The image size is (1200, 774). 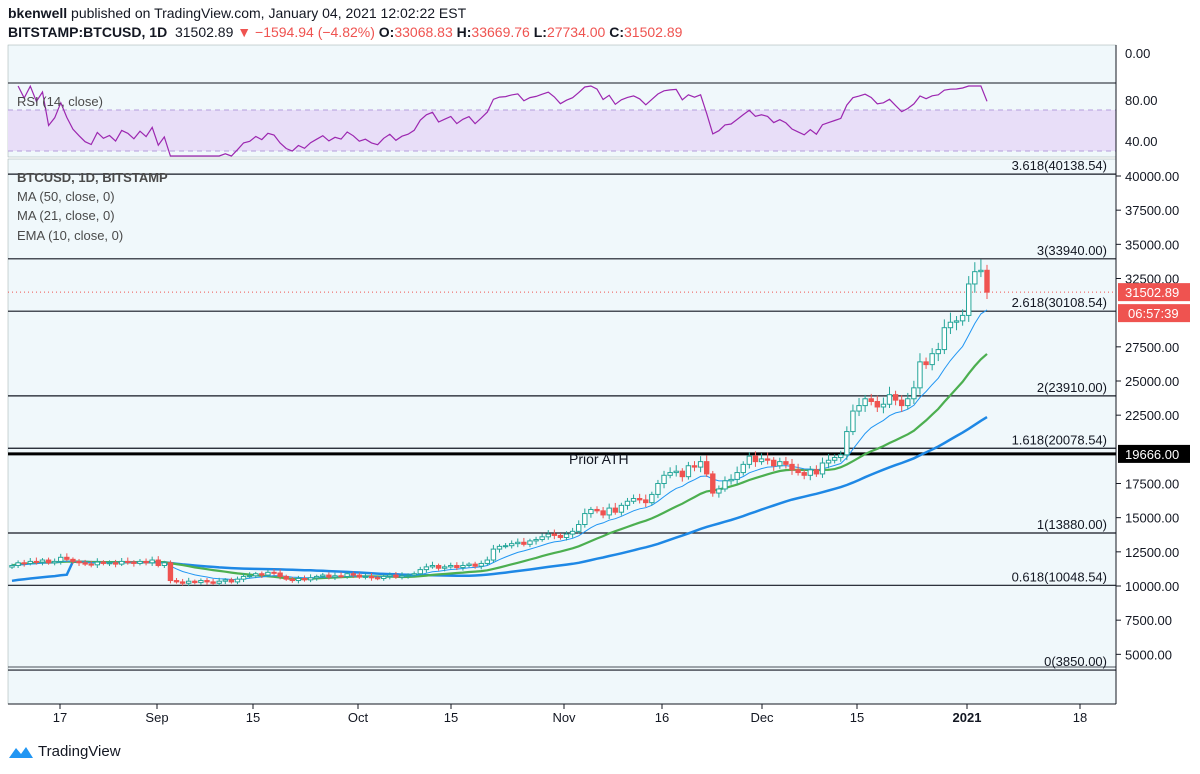 I want to click on fib-label: 2(23910.00), so click(x=1072, y=387).